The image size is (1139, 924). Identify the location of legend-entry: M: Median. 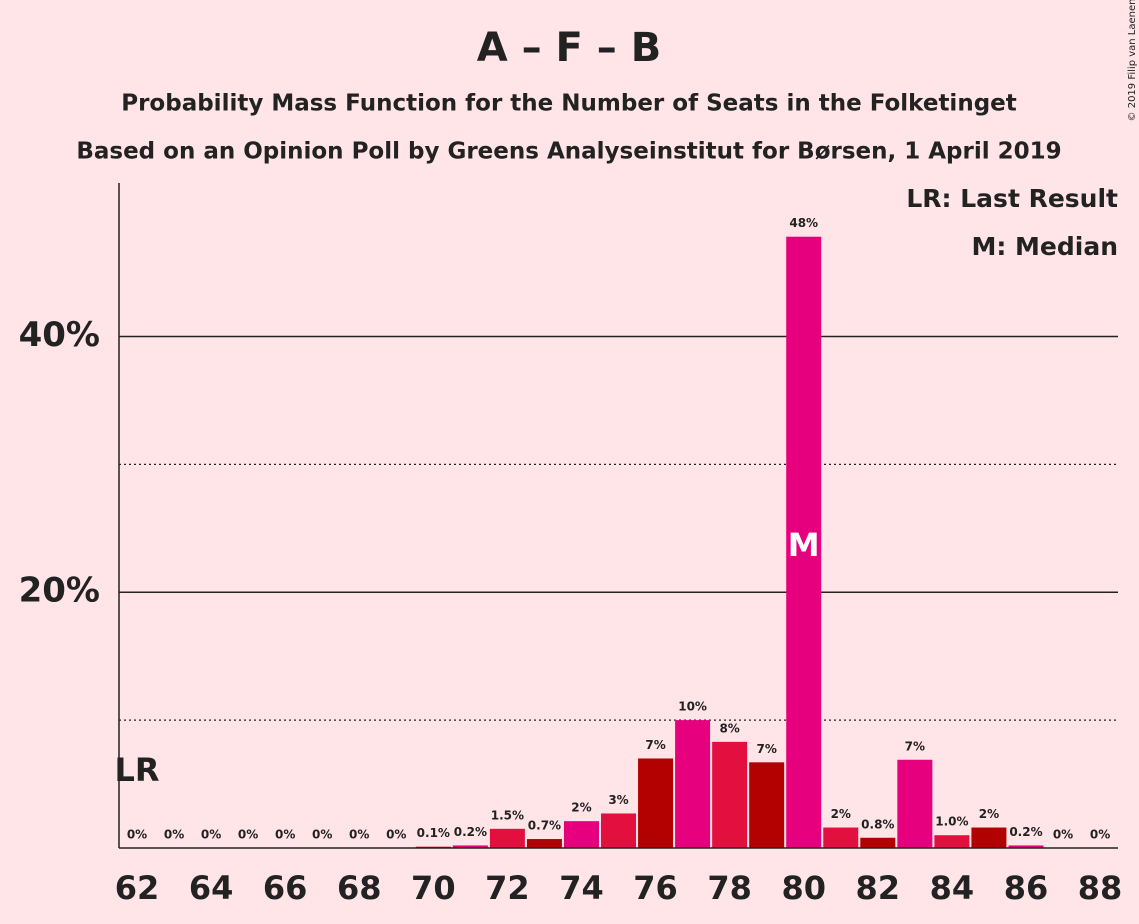
(1044, 246).